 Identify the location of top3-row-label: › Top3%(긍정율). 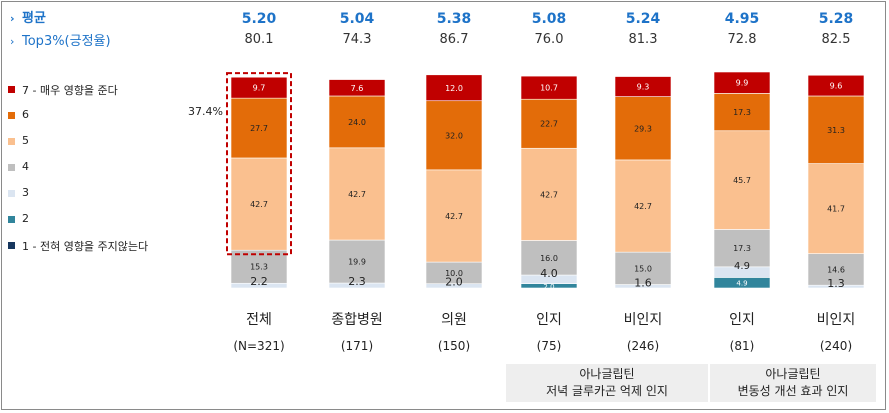
(60, 39).